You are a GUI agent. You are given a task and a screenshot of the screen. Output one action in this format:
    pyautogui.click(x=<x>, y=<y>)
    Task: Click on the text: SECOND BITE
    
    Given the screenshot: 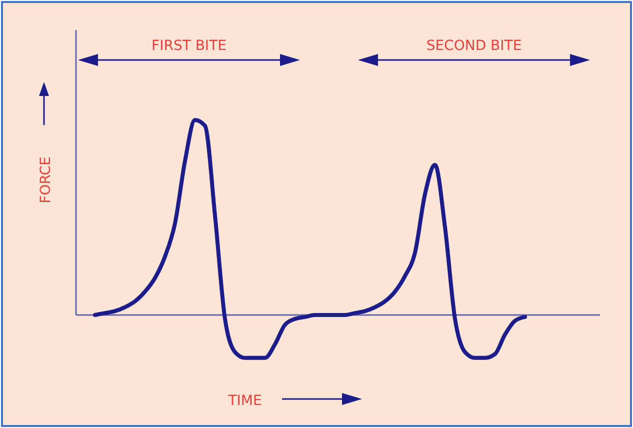 What is the action you would take?
    pyautogui.click(x=474, y=46)
    